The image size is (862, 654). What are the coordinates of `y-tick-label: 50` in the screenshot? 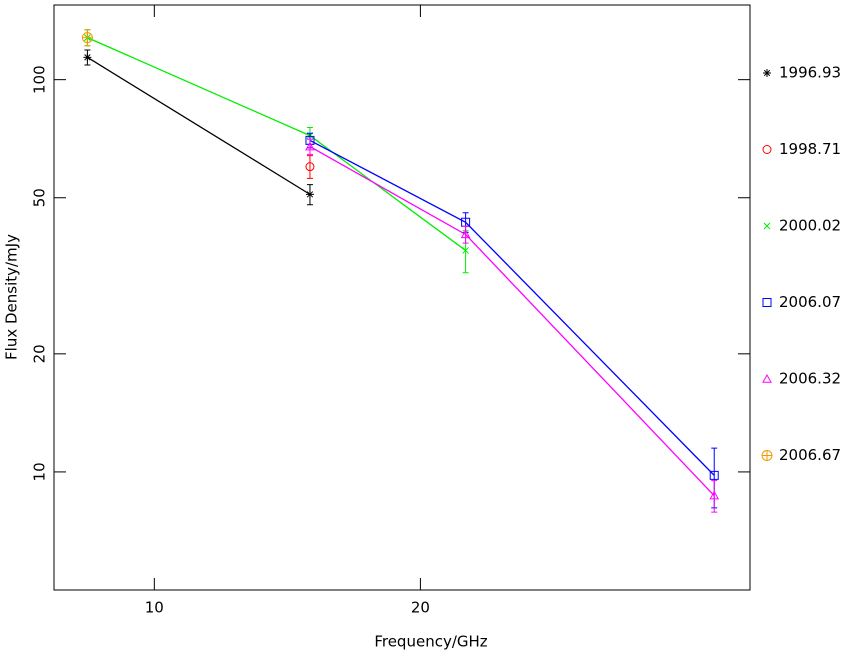 It's located at (40, 197).